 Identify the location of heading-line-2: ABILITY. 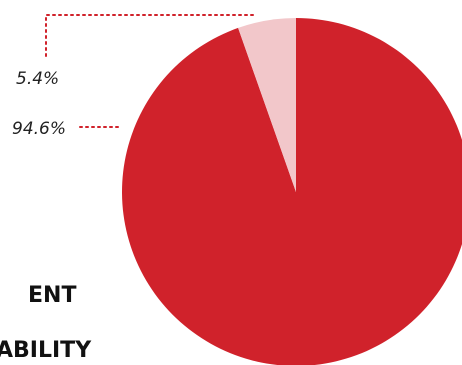
(46, 350).